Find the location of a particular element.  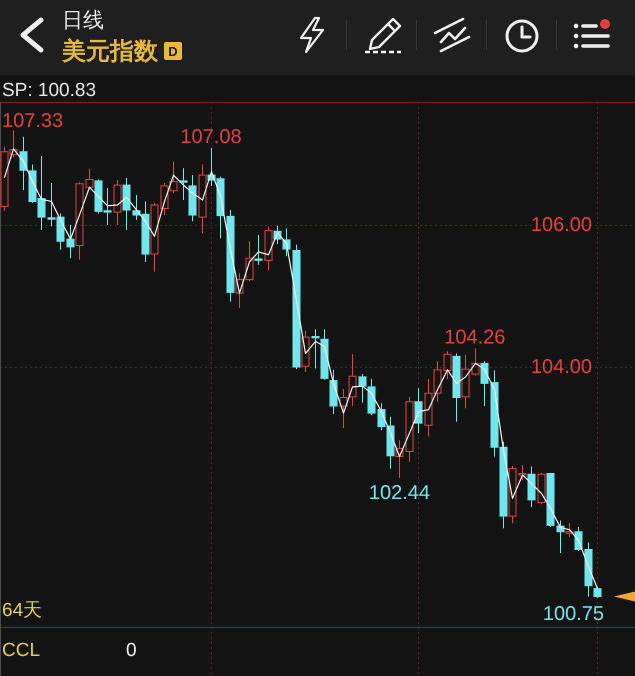

annotation: 107.33 is located at coordinates (33, 121).